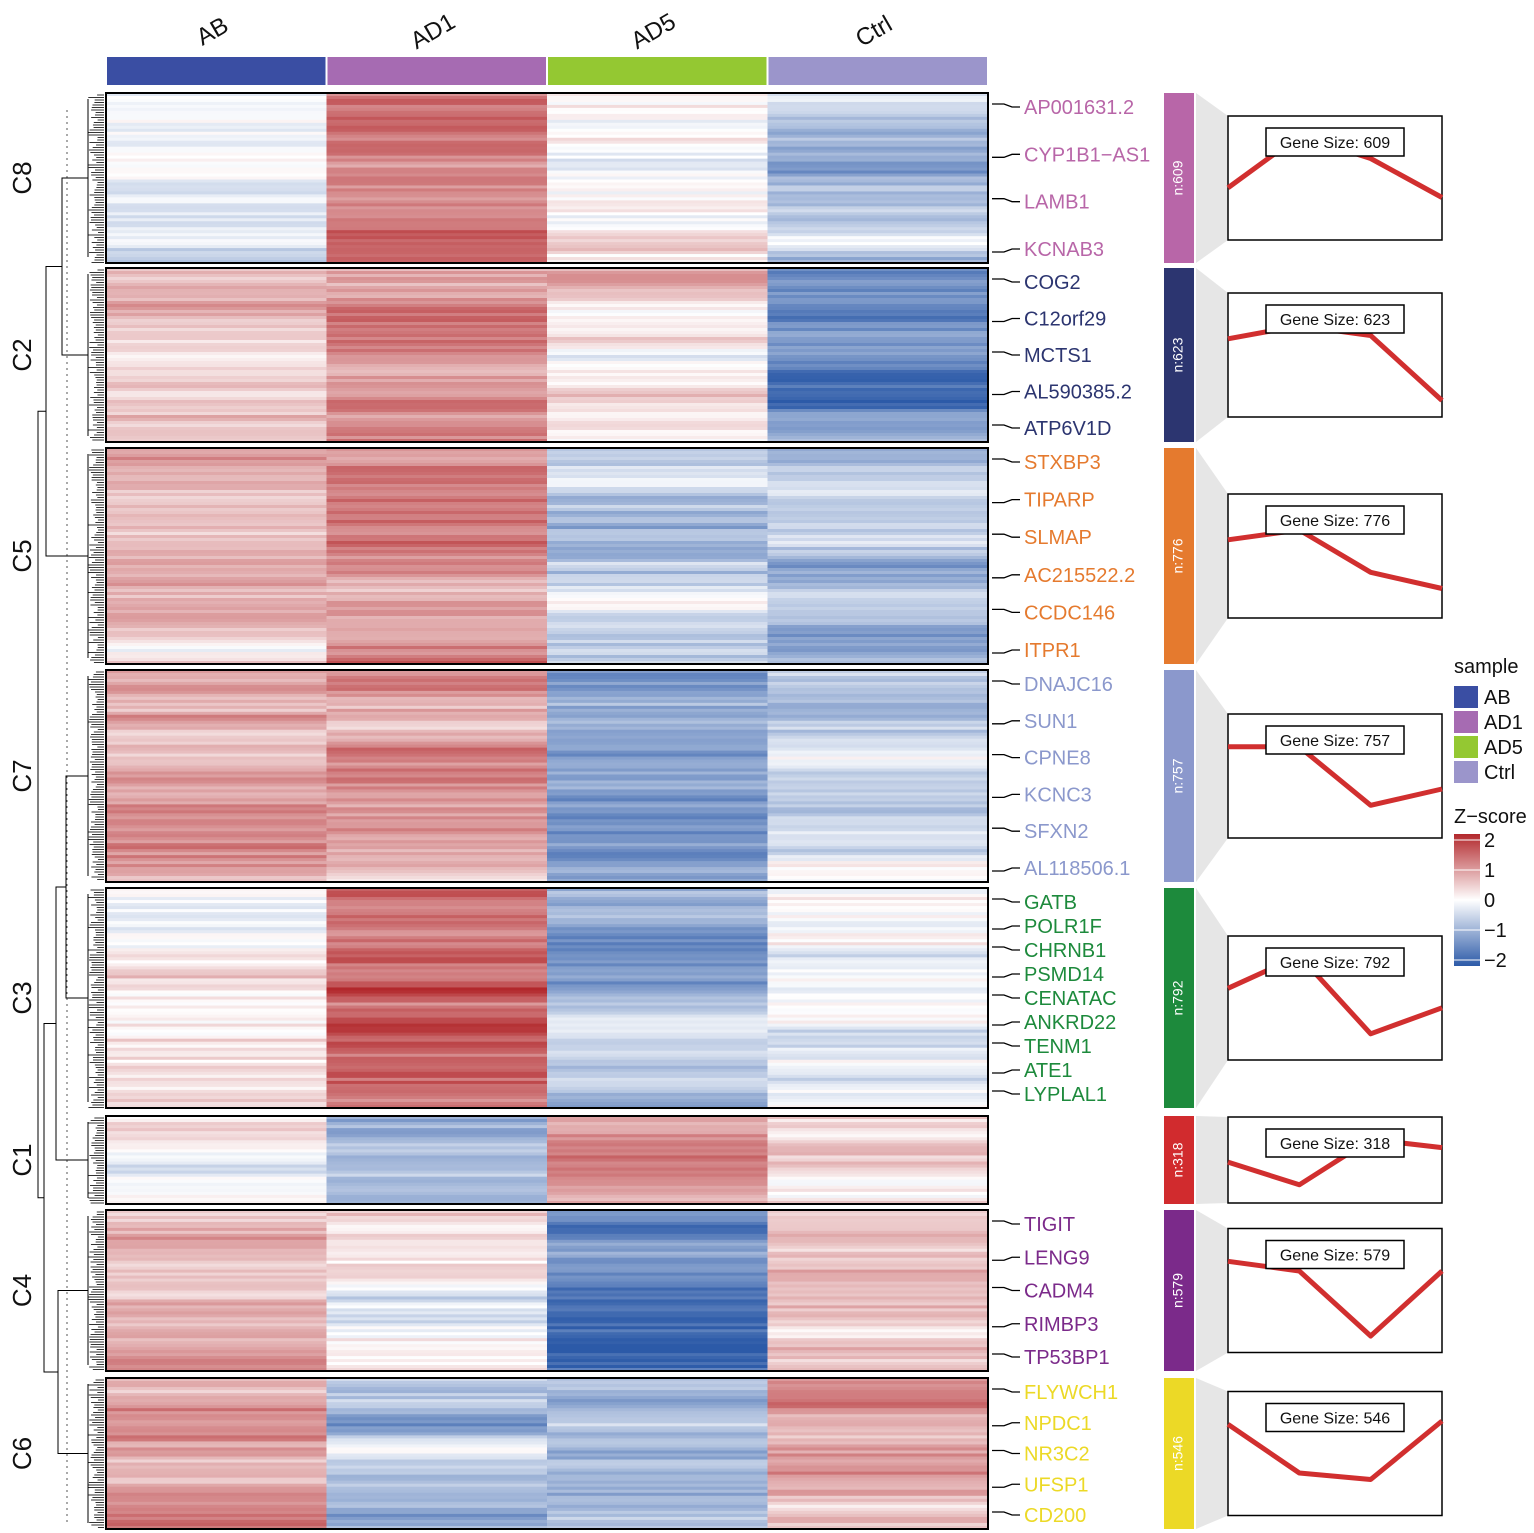  Describe the element at coordinates (1179, 776) in the screenshot. I see `cluster-annotation-bar` at that location.